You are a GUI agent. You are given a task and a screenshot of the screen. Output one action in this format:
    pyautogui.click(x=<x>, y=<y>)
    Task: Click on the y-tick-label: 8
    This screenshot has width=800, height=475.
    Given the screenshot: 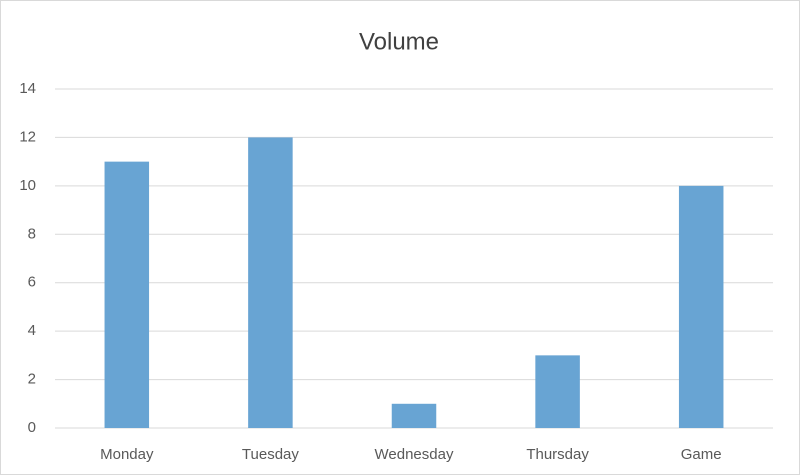 What is the action you would take?
    pyautogui.click(x=32, y=233)
    